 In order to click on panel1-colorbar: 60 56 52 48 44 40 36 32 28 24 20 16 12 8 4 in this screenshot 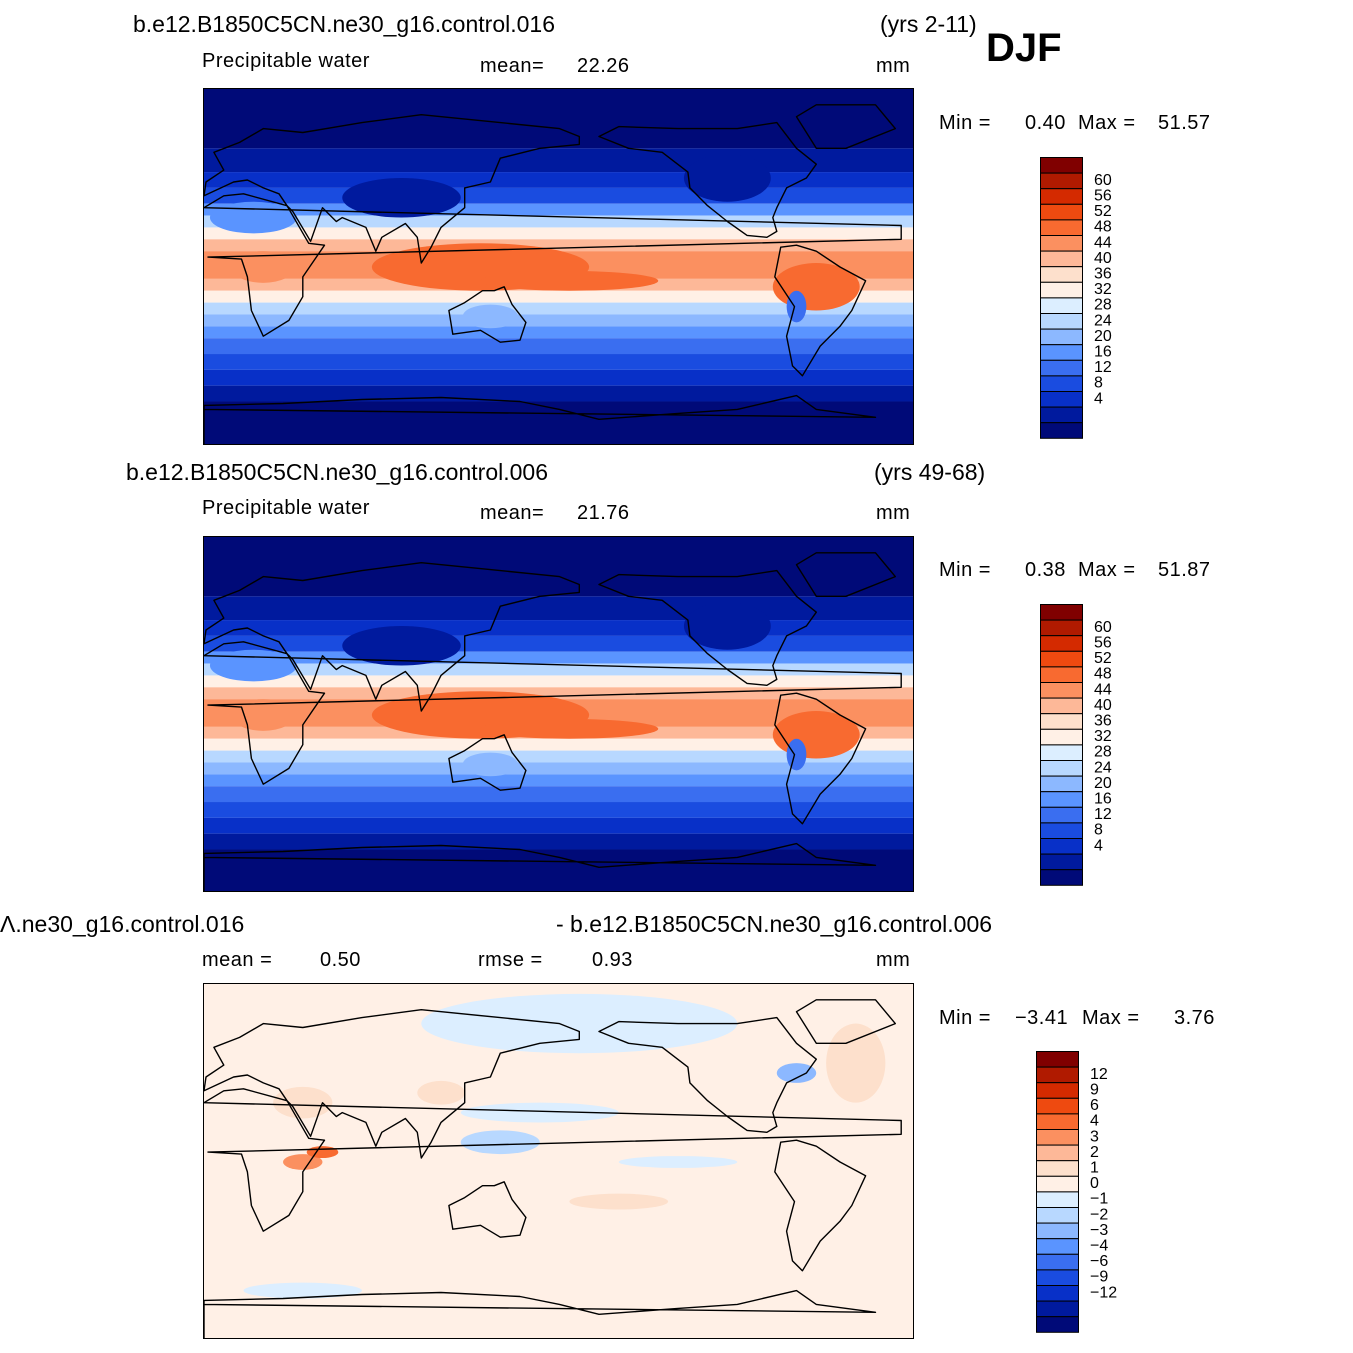, I will do `click(1095, 298)`.